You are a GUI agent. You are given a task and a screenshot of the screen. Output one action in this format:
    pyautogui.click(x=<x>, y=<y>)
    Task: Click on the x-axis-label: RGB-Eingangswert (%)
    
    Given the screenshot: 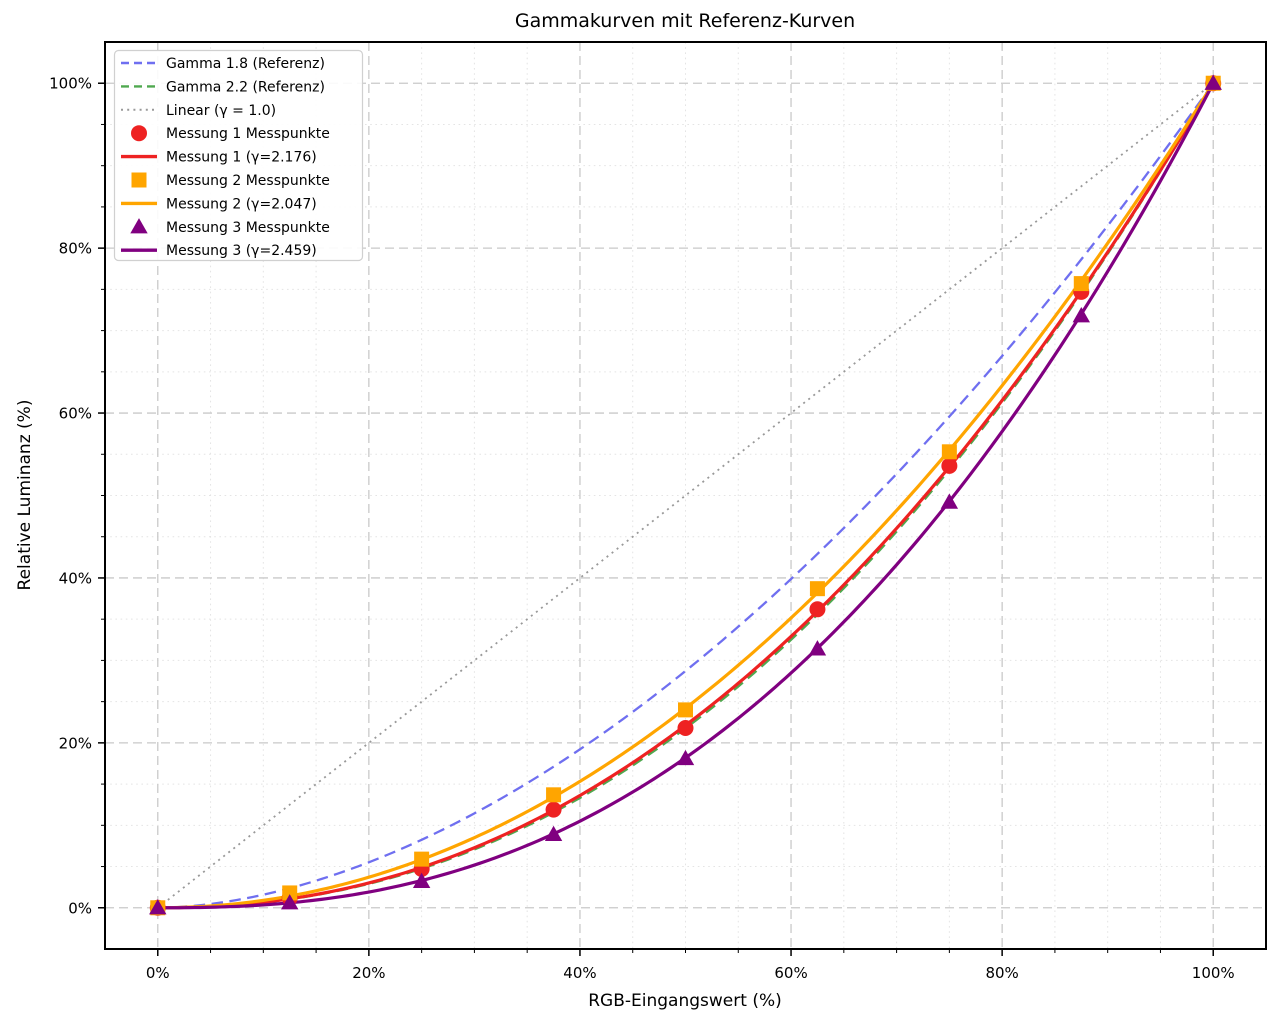 What is the action you would take?
    pyautogui.click(x=685, y=1001)
    